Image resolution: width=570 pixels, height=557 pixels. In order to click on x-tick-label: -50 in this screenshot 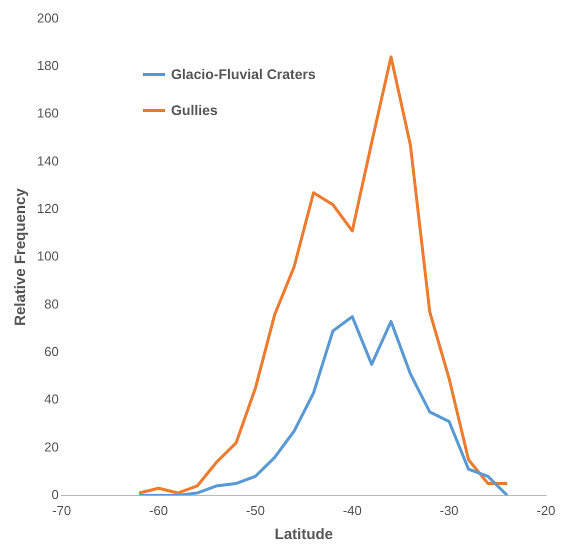, I will do `click(255, 510)`.